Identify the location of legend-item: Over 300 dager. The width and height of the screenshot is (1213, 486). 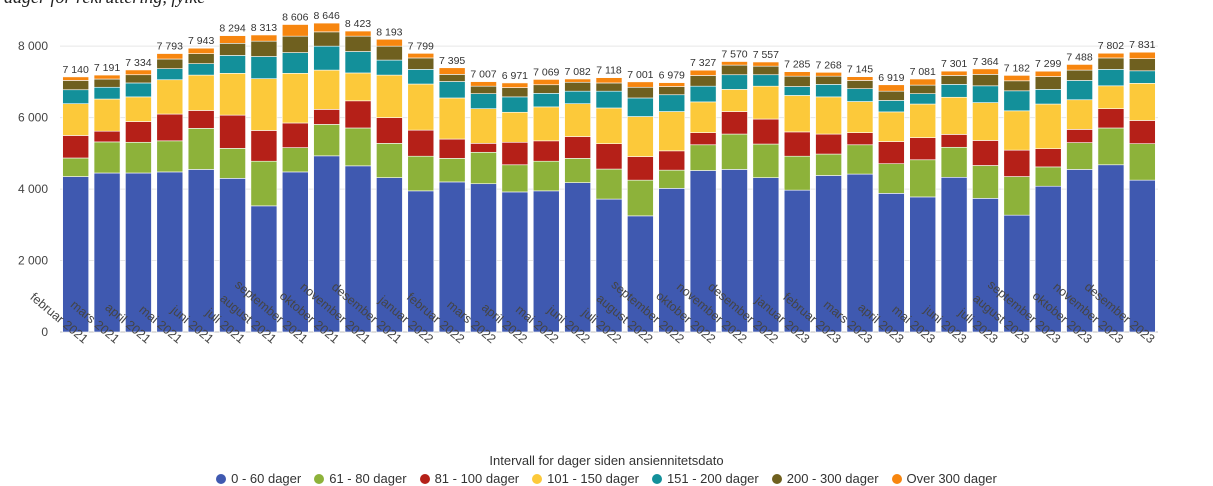
(944, 478).